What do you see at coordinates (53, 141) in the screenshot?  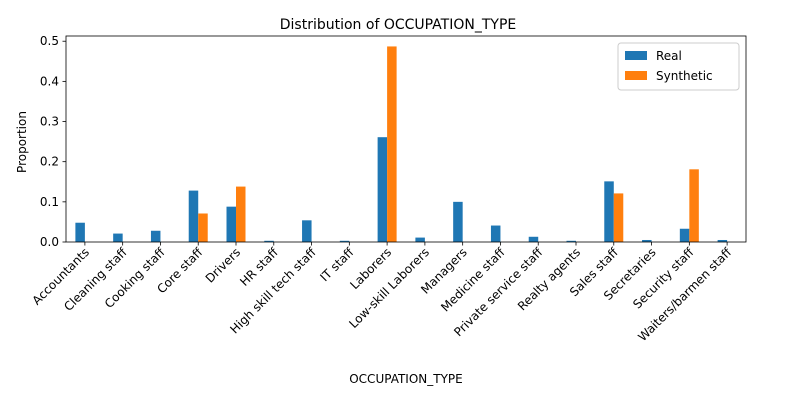 I see `y-axis: 0.0 0.1 0.2 0.3 0.4 0.5` at bounding box center [53, 141].